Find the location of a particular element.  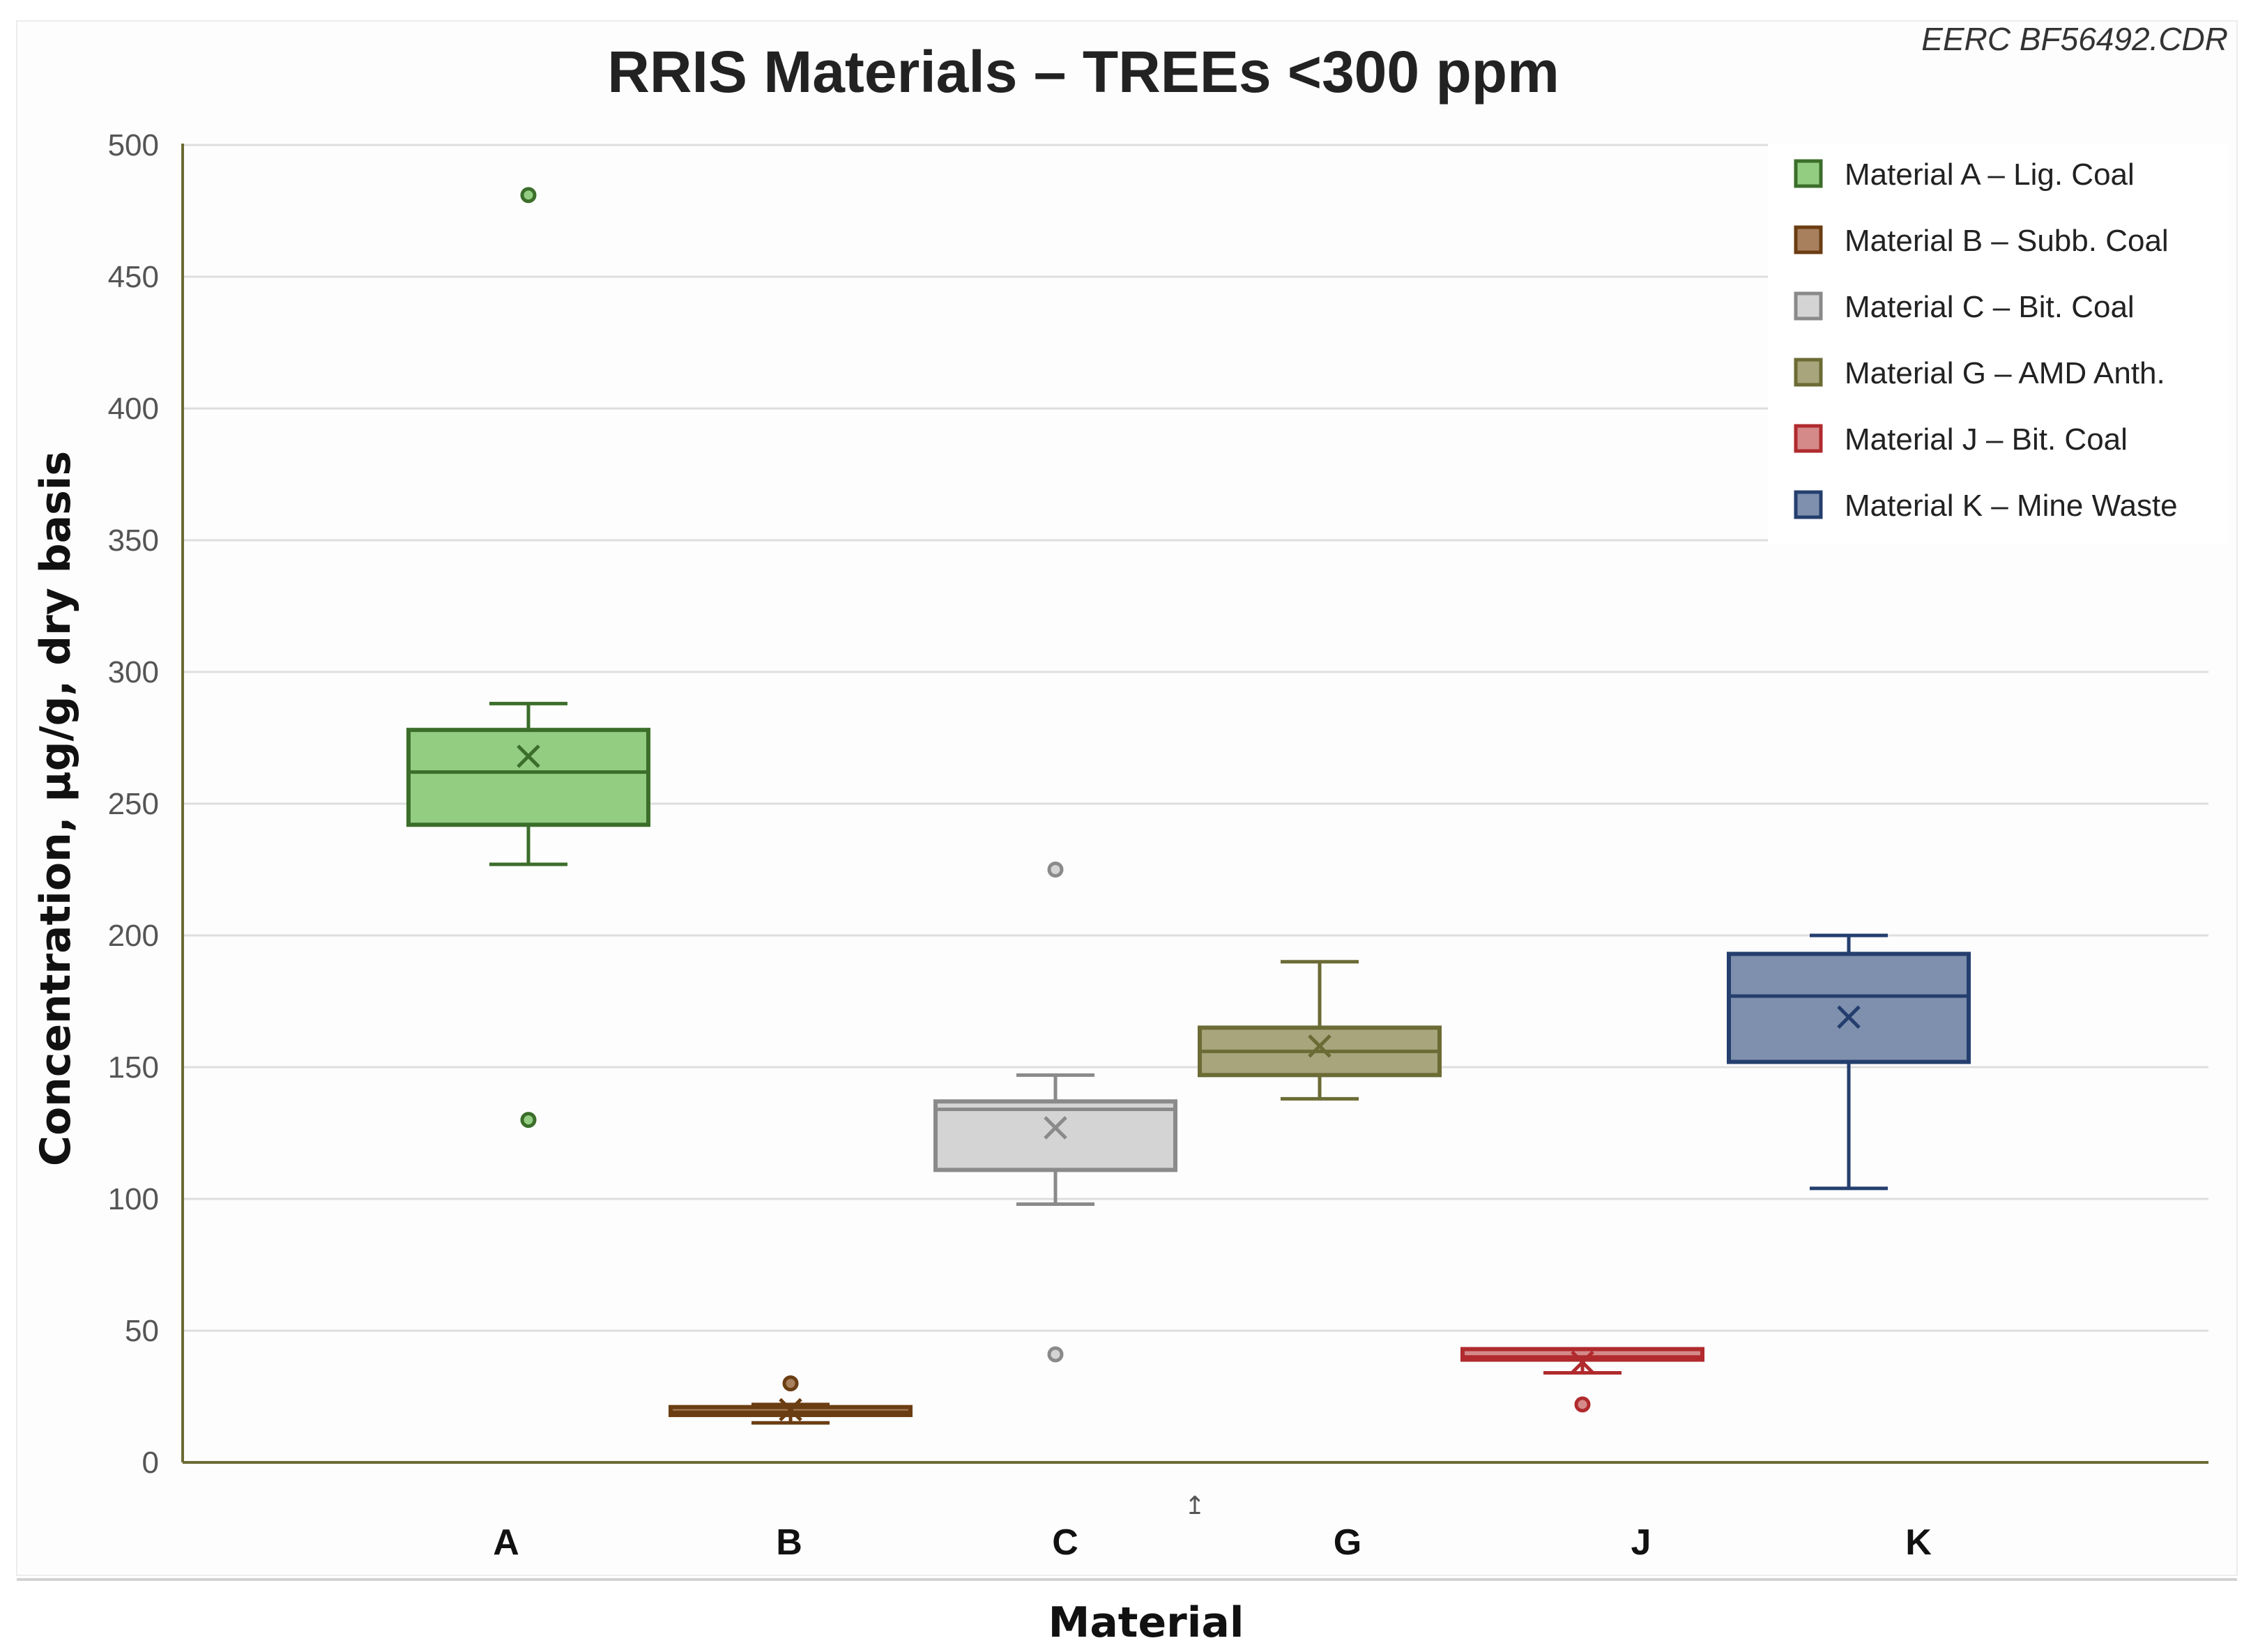

x-tick-label: J is located at coordinates (1641, 1542).